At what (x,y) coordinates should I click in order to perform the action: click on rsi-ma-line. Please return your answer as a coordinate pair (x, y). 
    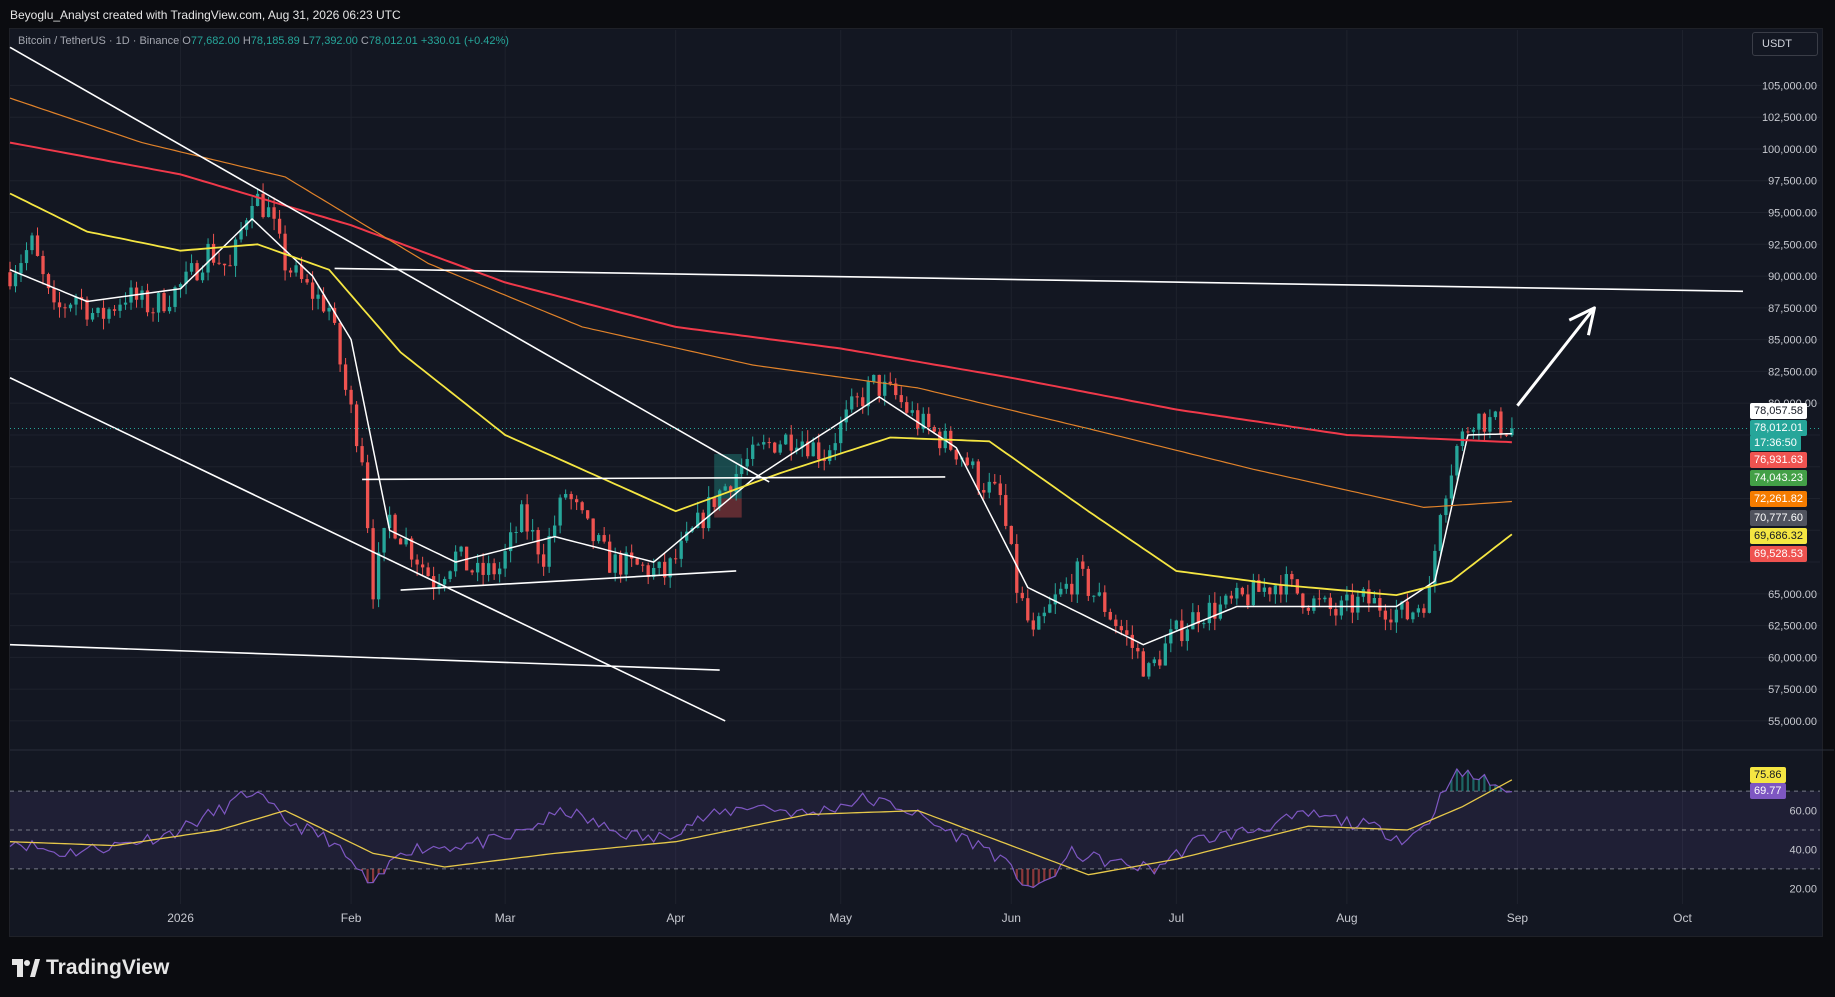
    Looking at the image, I should click on (761, 827).